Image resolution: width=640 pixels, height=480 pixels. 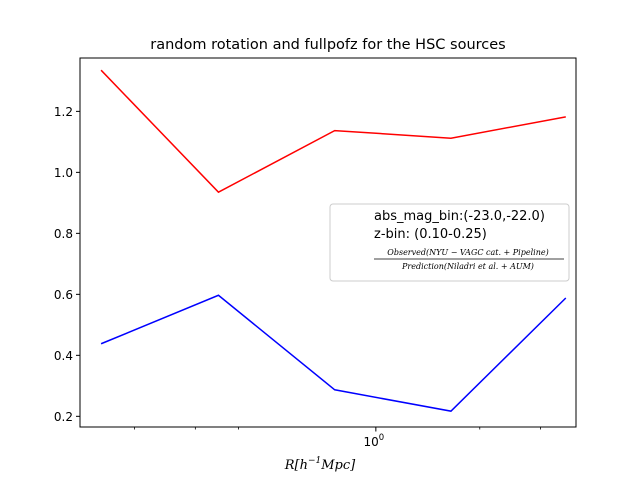 I want to click on x-axis: 100, so click(x=337, y=438).